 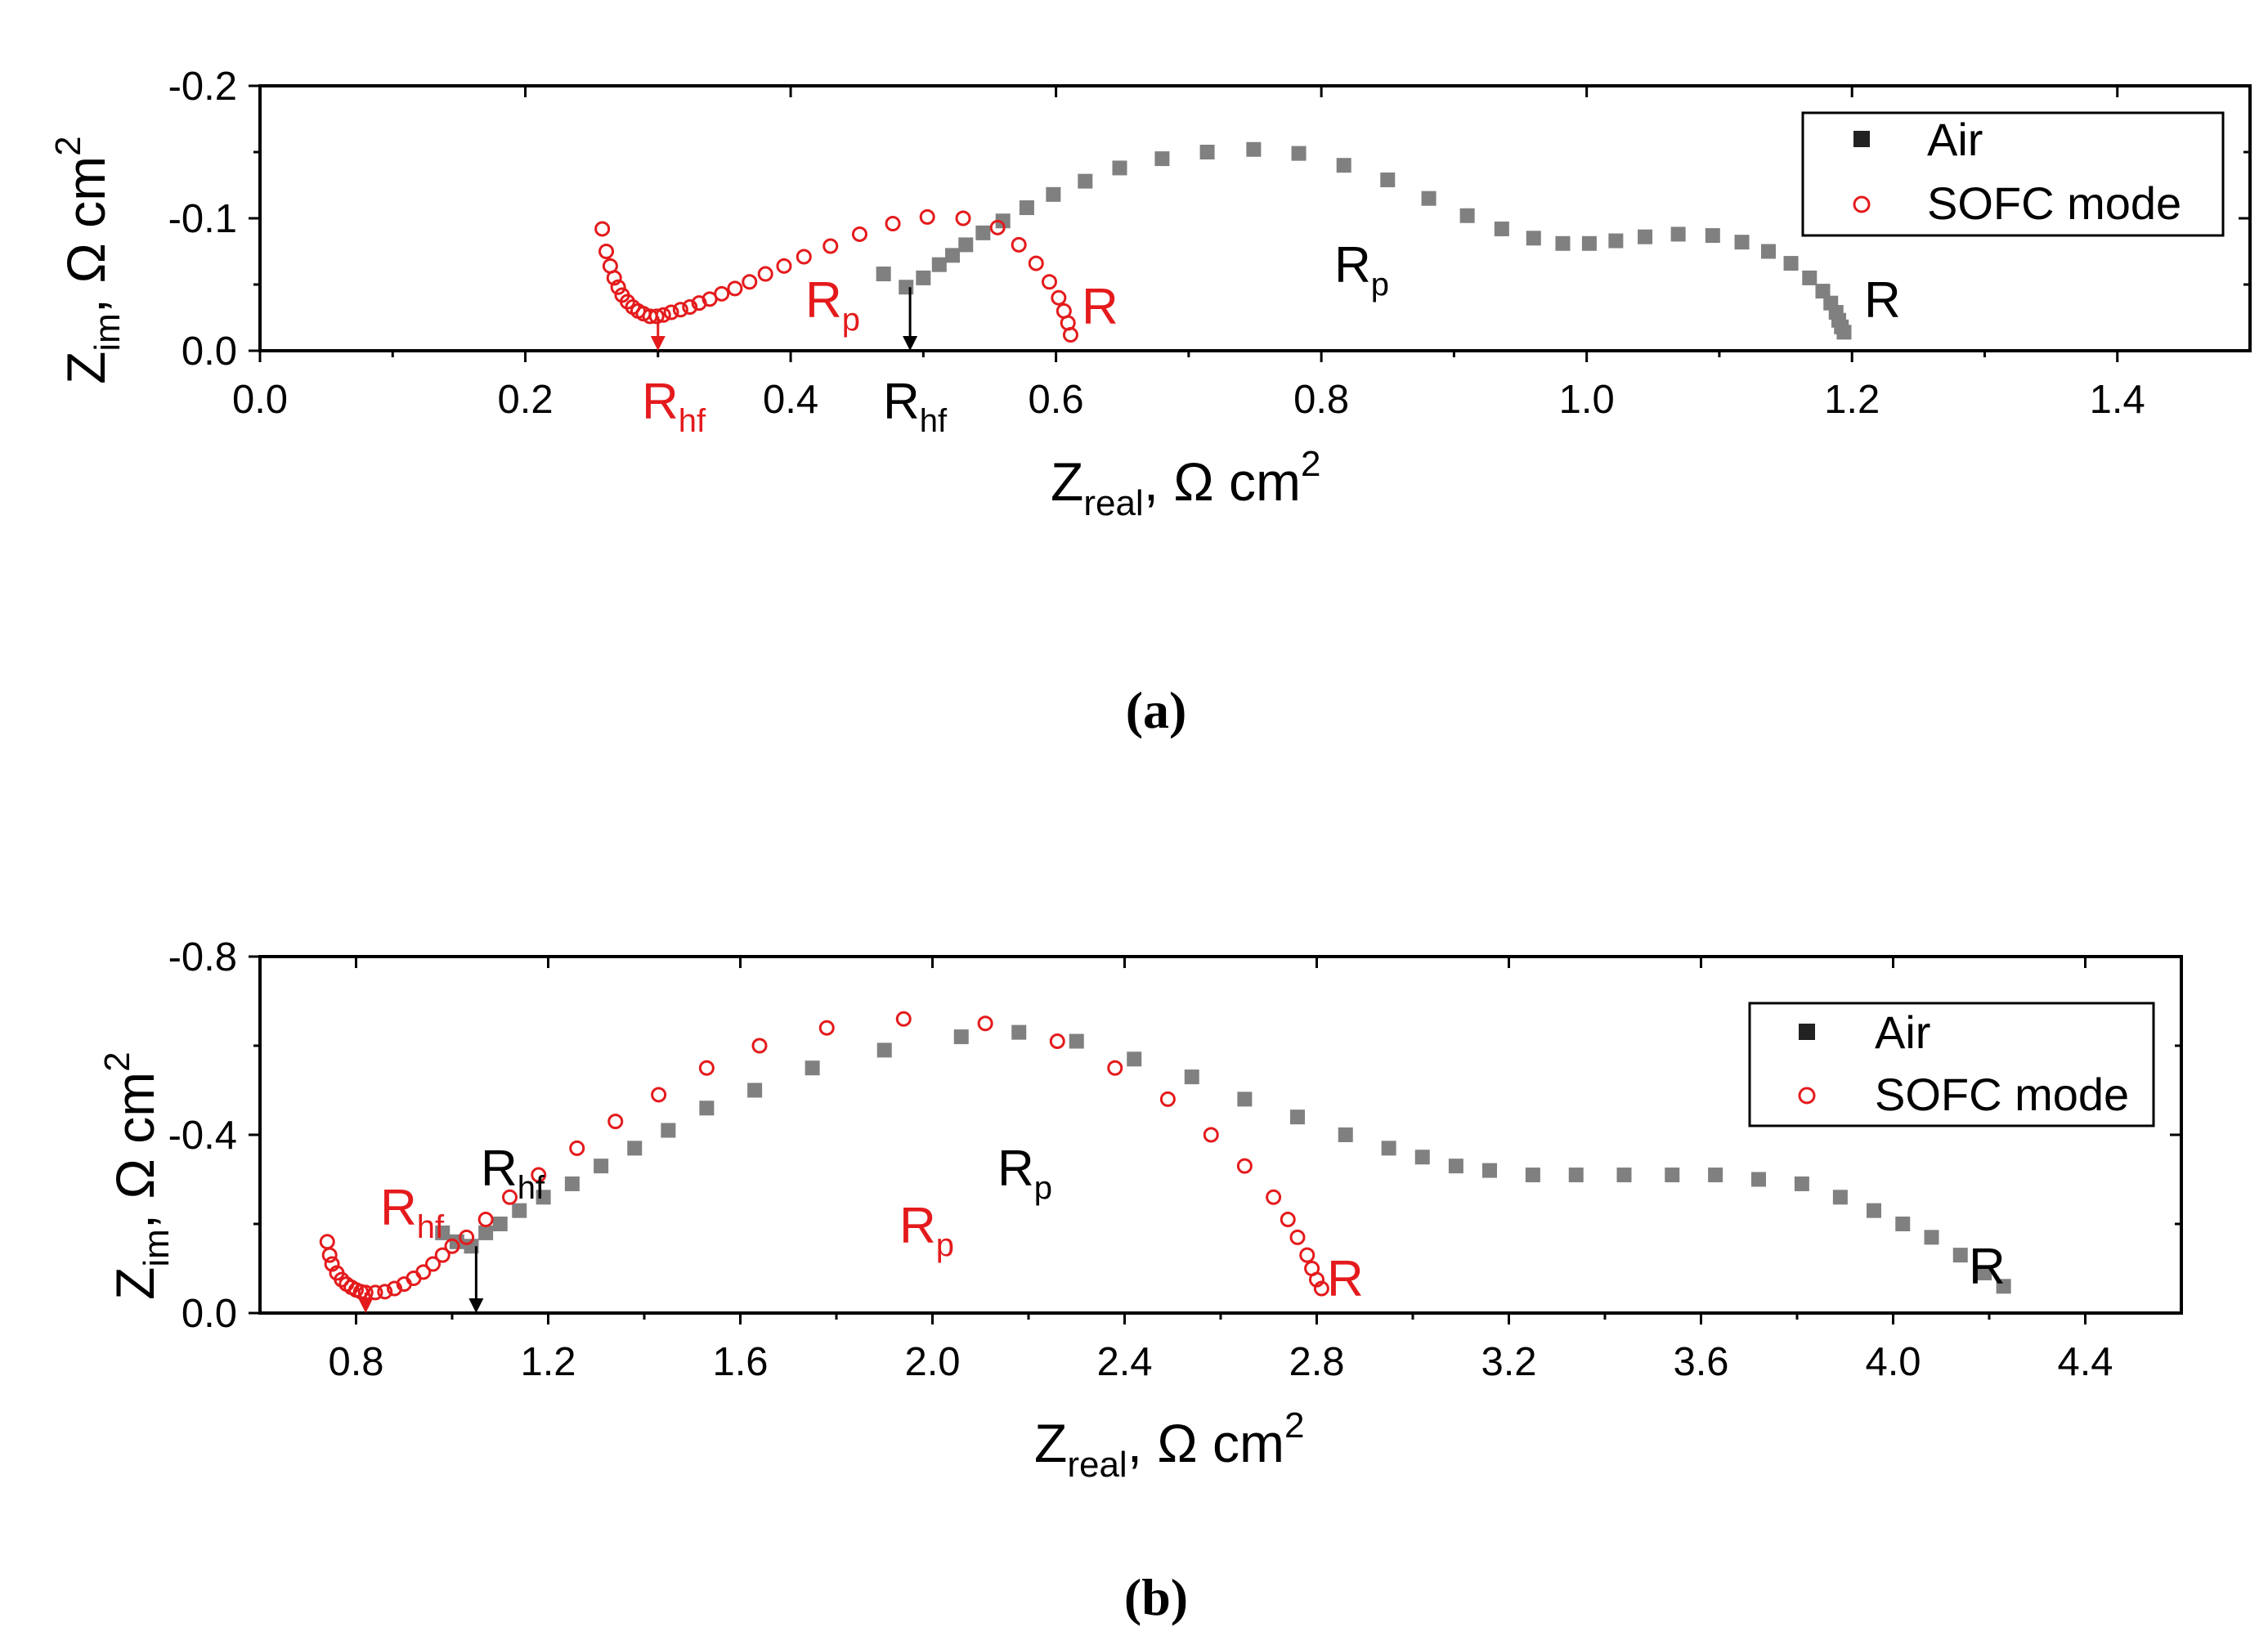 What do you see at coordinates (1882, 300) in the screenshot?
I see `panel-a-anno-black-r-main: R` at bounding box center [1882, 300].